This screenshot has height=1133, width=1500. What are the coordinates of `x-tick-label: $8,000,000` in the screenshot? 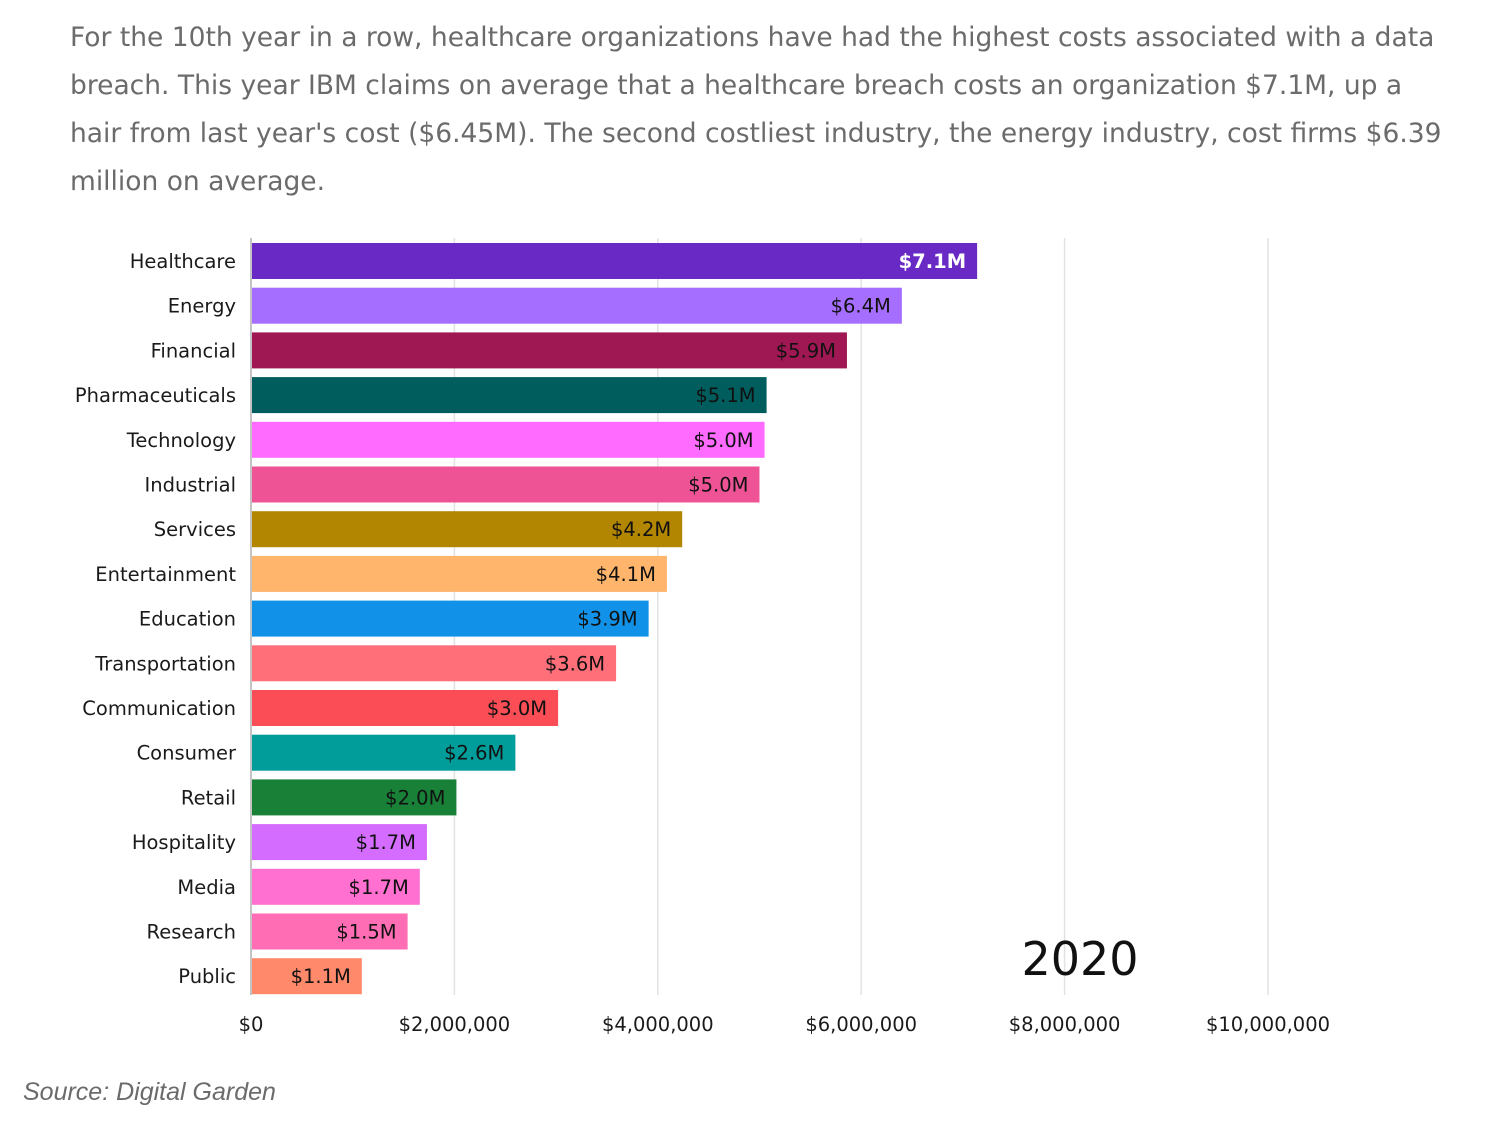 It's located at (1065, 1024).